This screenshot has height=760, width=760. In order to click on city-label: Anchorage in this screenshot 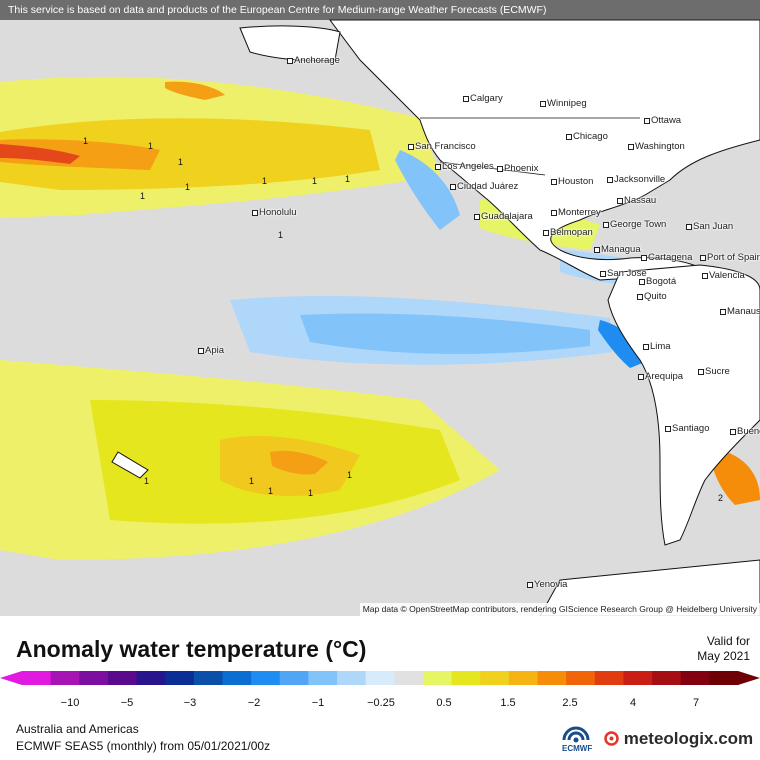, I will do `click(313, 60)`.